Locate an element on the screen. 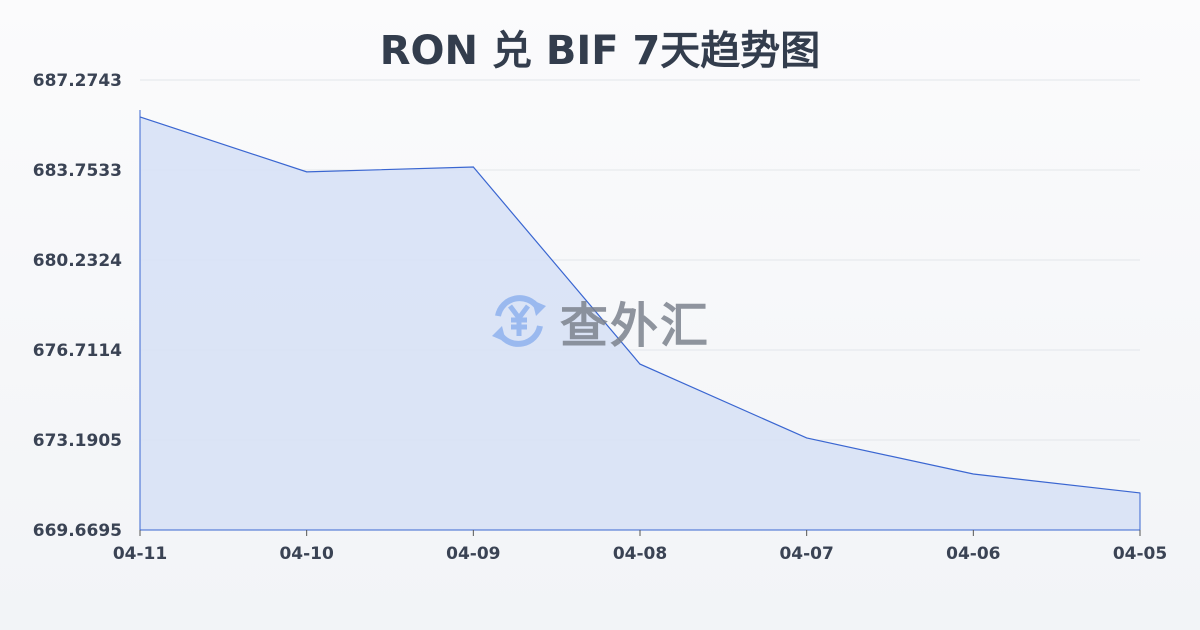 Image resolution: width=1200 pixels, height=630 pixels. yen-exchange-icon is located at coordinates (519, 321).